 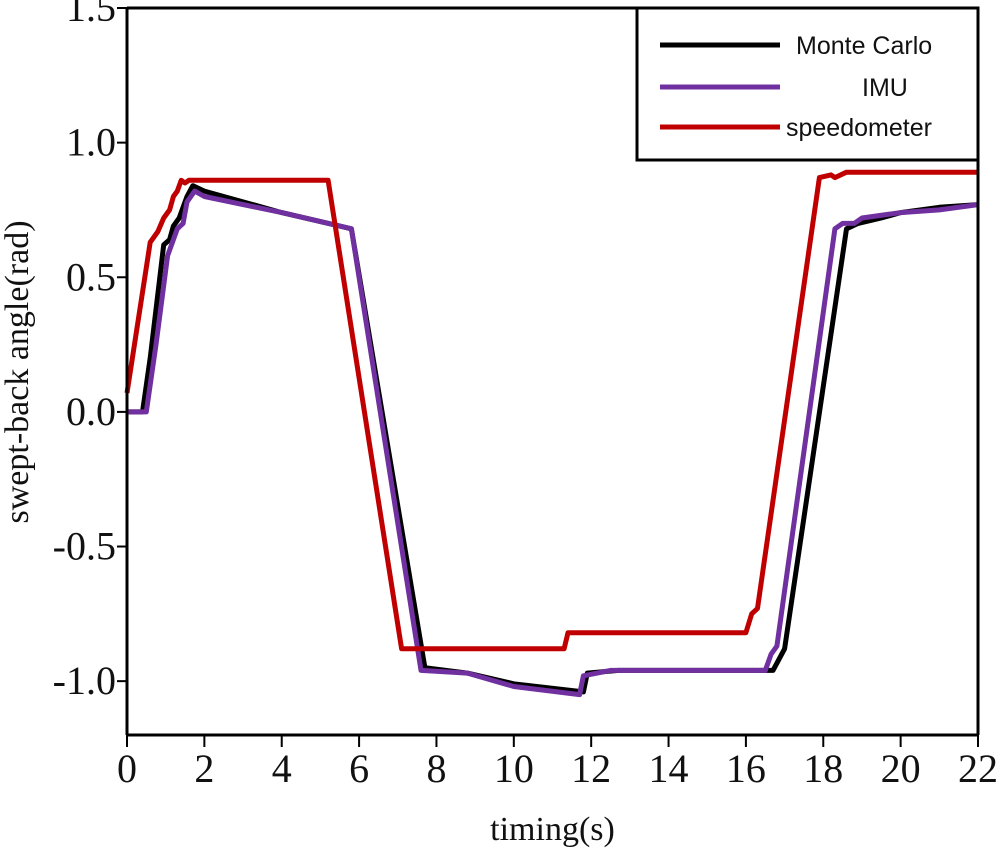 What do you see at coordinates (885, 88) in the screenshot?
I see `legend-label-1: IMU` at bounding box center [885, 88].